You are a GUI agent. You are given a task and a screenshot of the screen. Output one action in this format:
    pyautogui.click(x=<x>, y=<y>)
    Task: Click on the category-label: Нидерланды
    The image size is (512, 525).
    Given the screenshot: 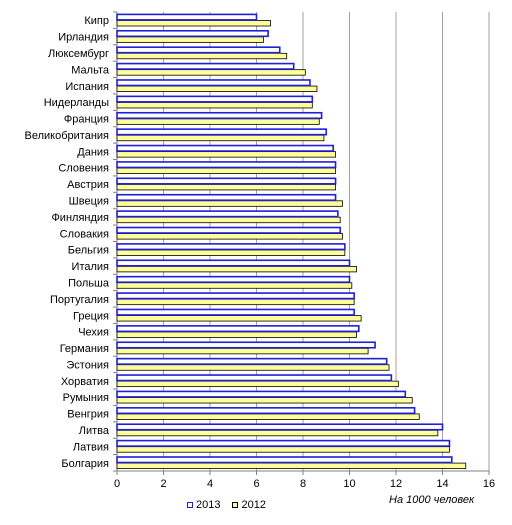 What is the action you would take?
    pyautogui.click(x=76, y=103)
    